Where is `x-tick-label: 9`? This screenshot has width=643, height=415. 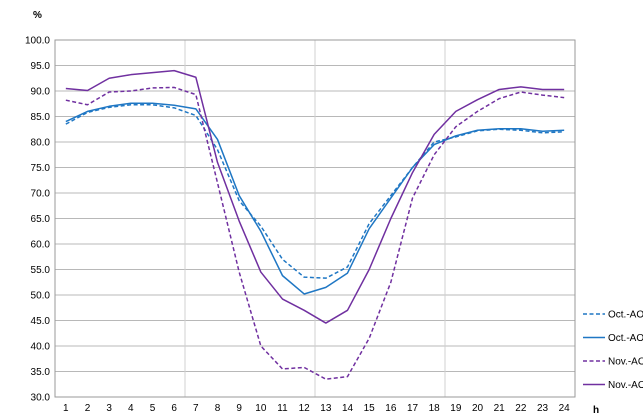
x-tick-label: 9 is located at coordinates (239, 408).